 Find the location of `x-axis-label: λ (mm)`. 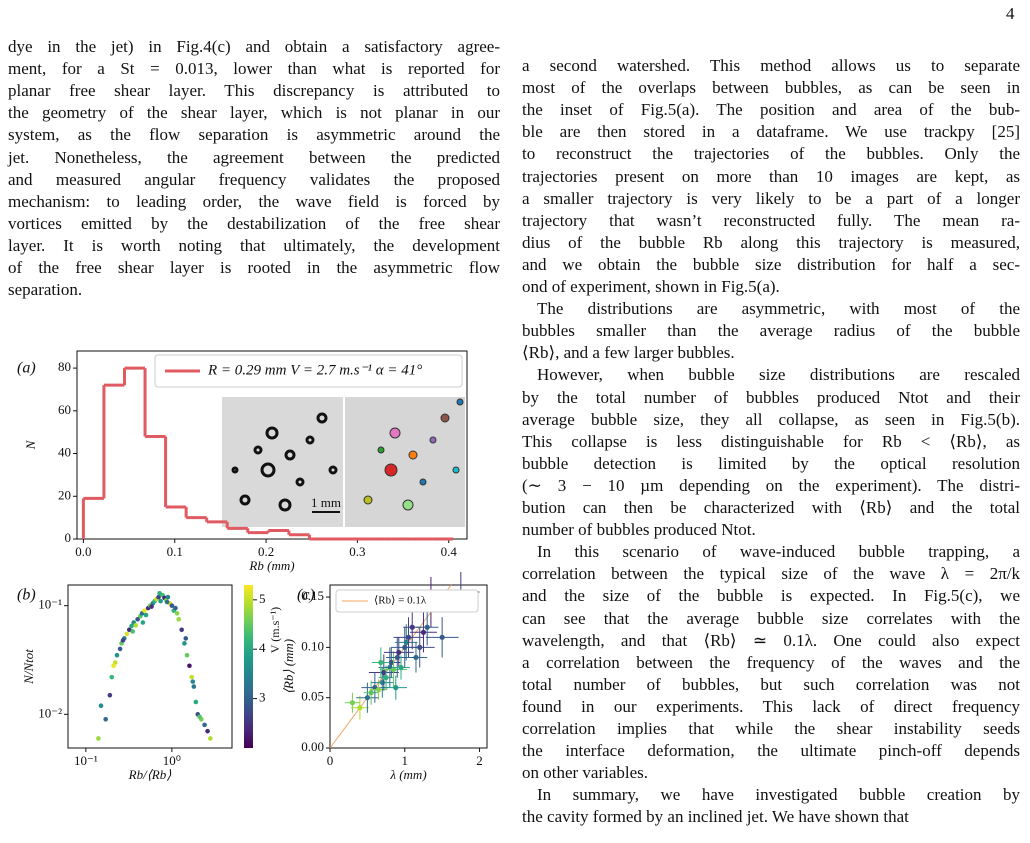

x-axis-label: λ (mm) is located at coordinates (407, 774).